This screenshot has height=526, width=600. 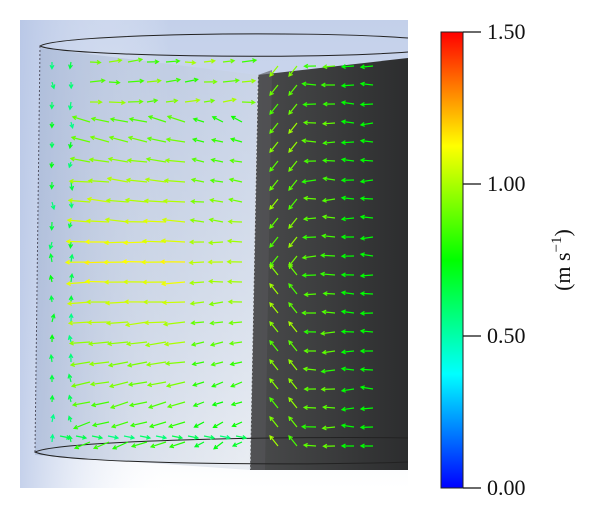 I want to click on unit-base: (m s, so click(x=562, y=271).